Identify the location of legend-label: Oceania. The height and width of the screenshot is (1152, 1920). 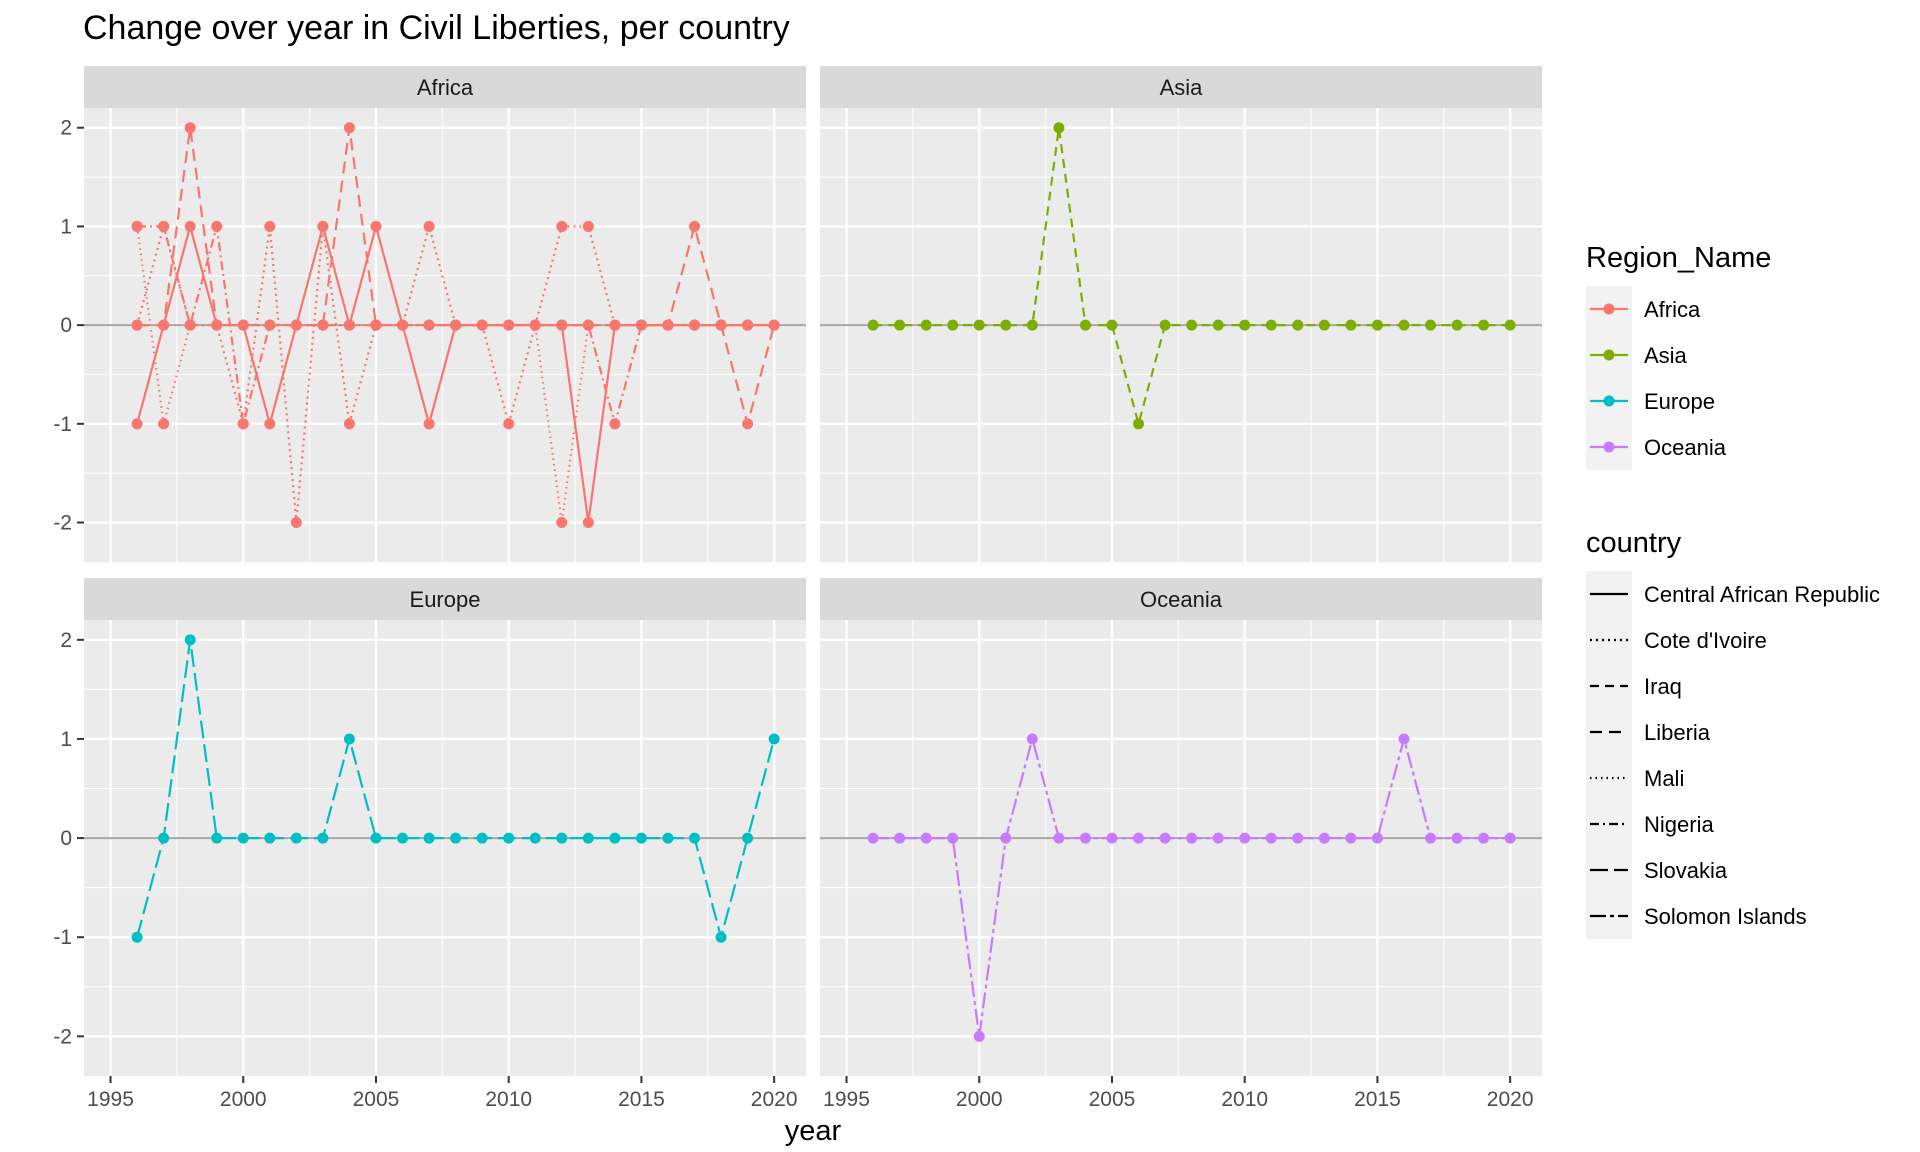
(1685, 447).